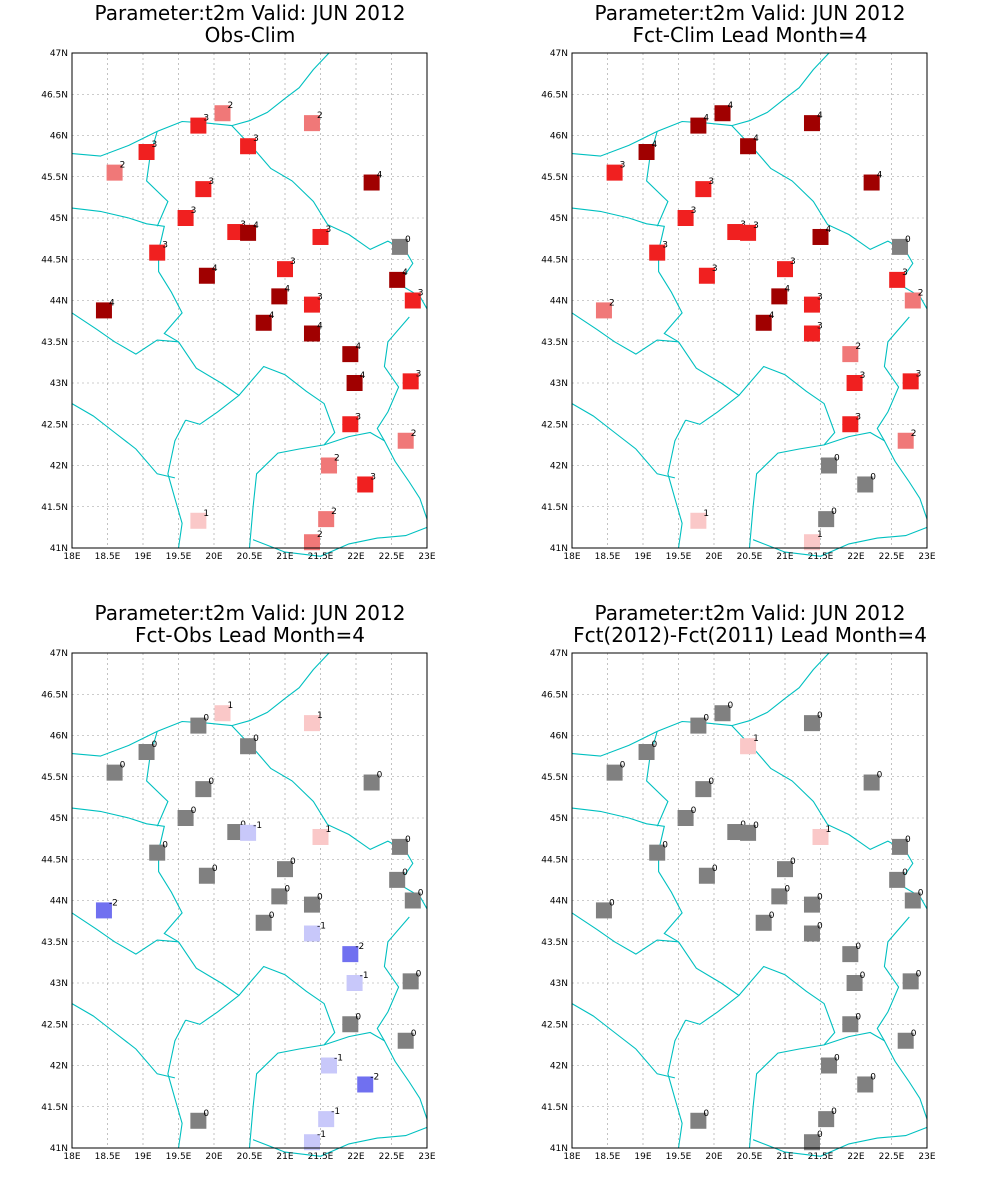  What do you see at coordinates (250, 635) in the screenshot?
I see `panel-subtitle: Fct-Obs Lead Month=4` at bounding box center [250, 635].